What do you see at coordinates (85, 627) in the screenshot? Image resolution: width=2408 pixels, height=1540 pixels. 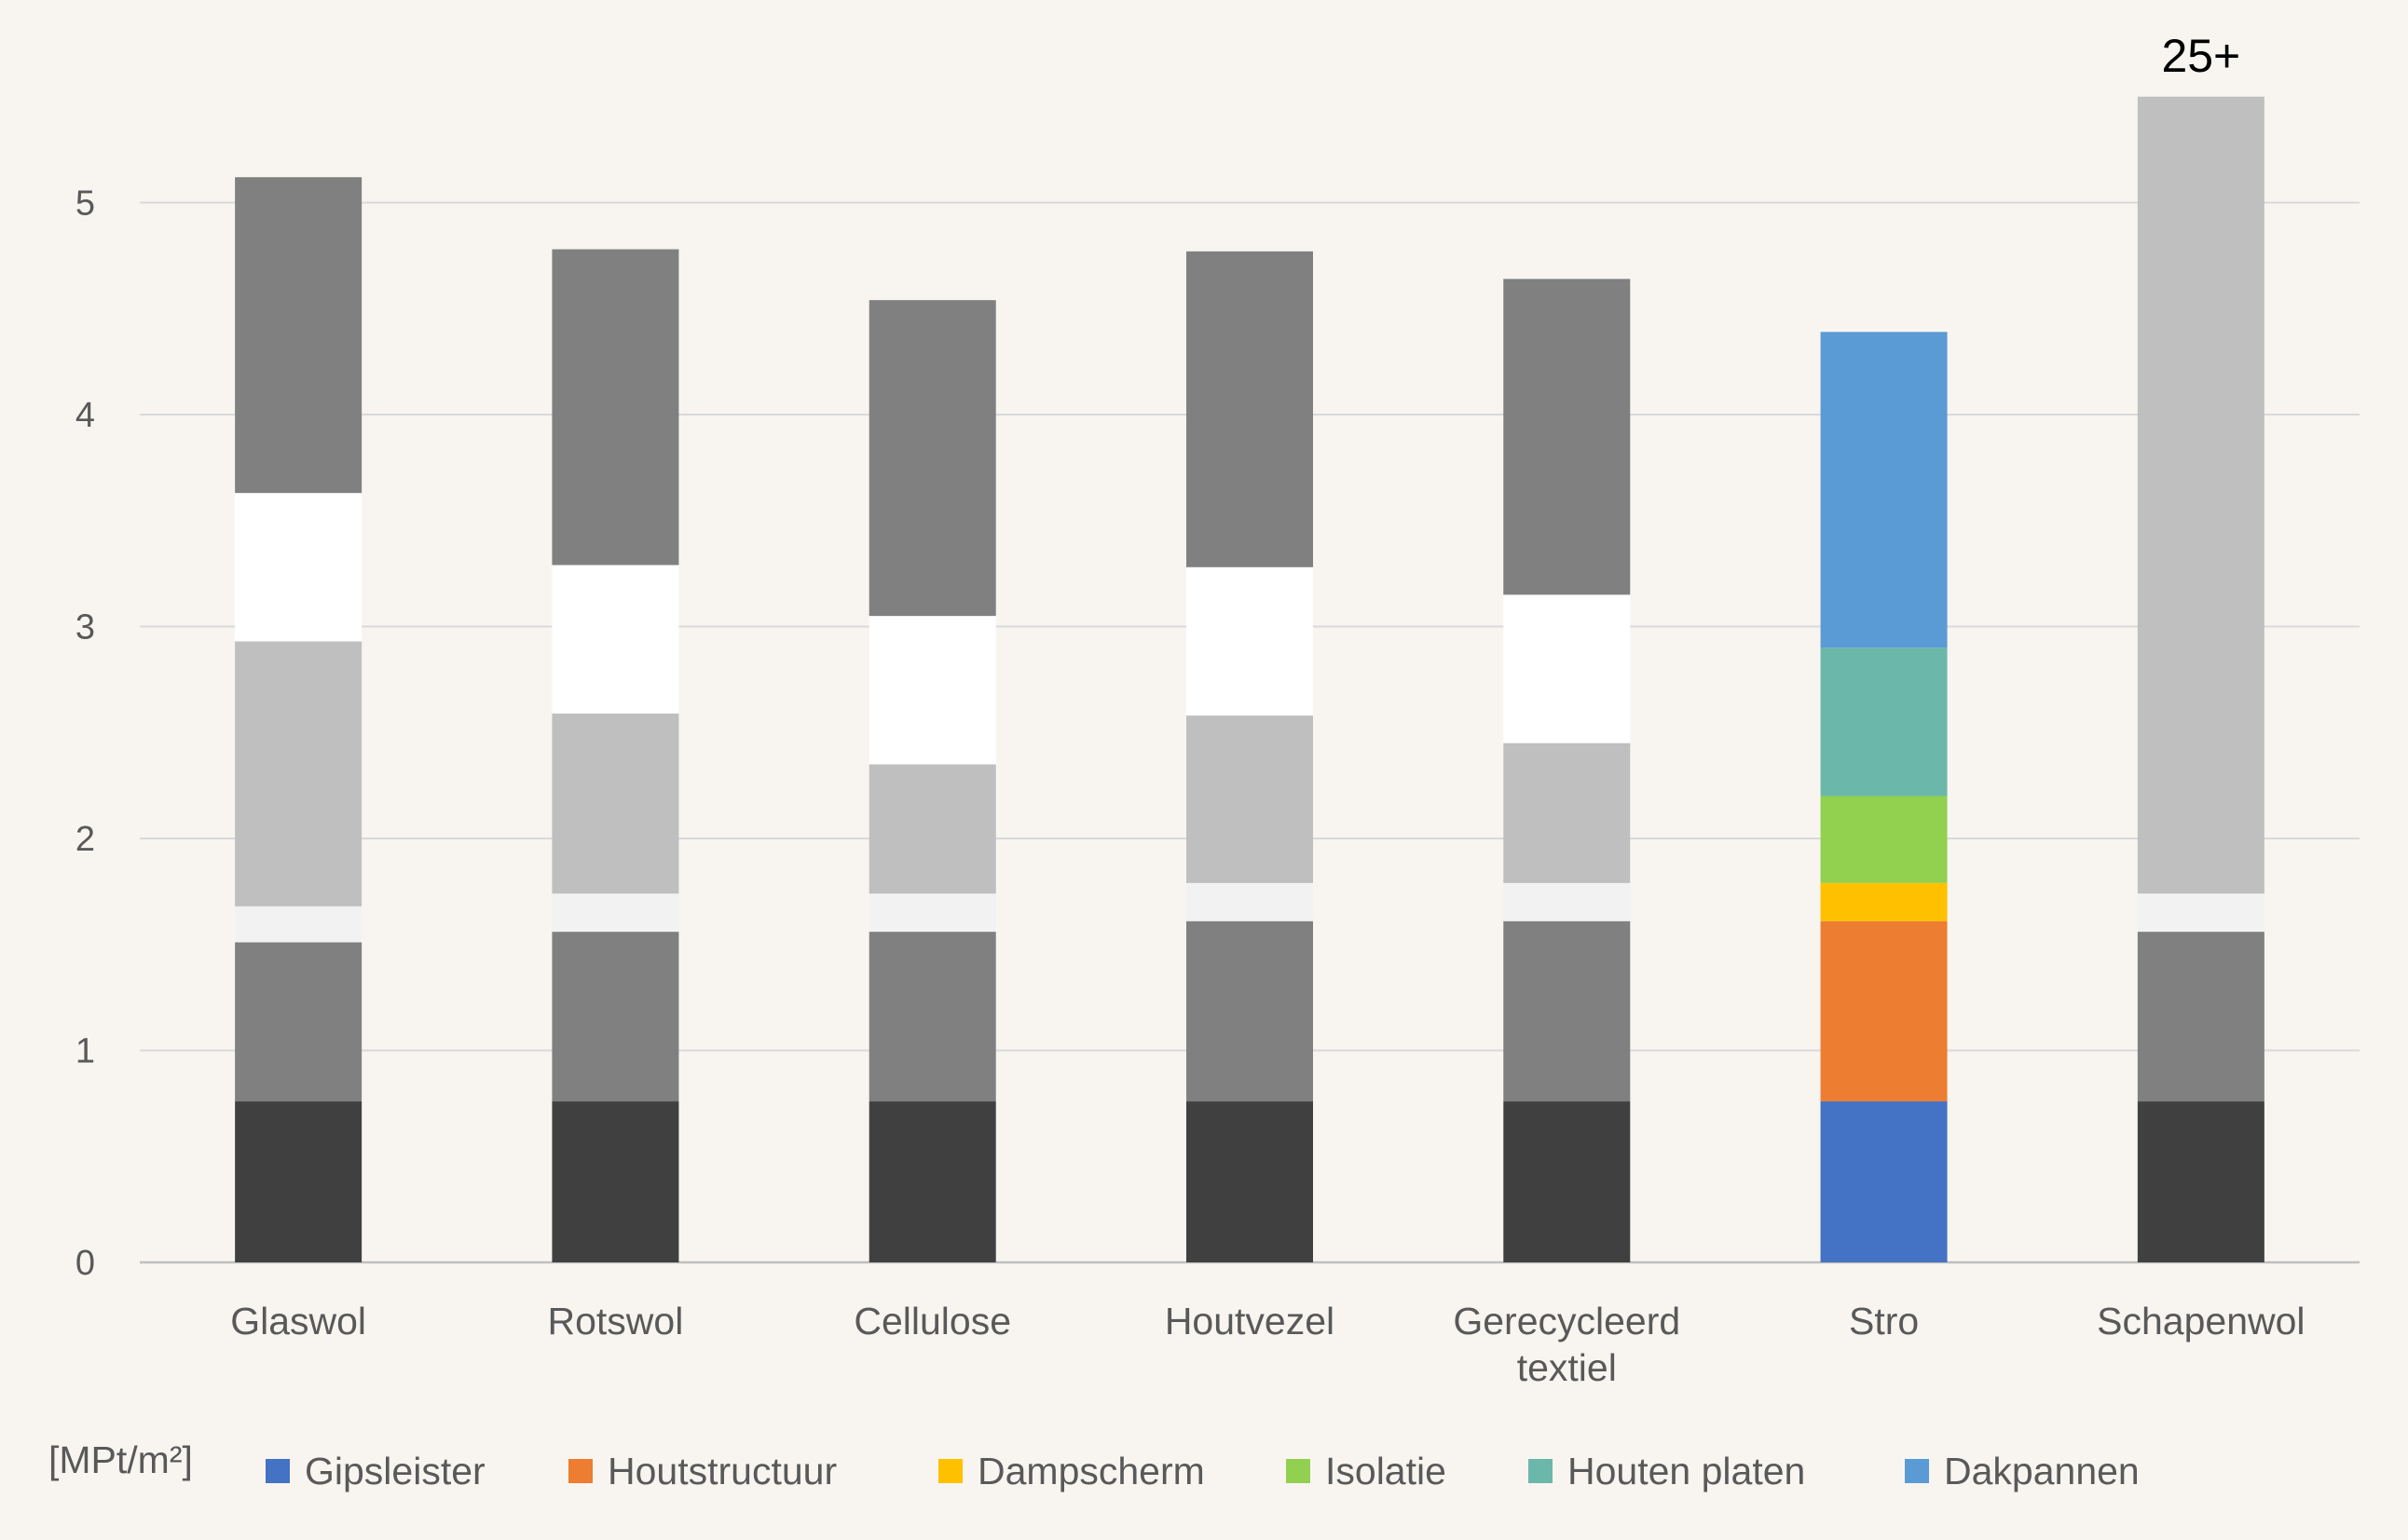 I see `y-tick-label-3: 3` at bounding box center [85, 627].